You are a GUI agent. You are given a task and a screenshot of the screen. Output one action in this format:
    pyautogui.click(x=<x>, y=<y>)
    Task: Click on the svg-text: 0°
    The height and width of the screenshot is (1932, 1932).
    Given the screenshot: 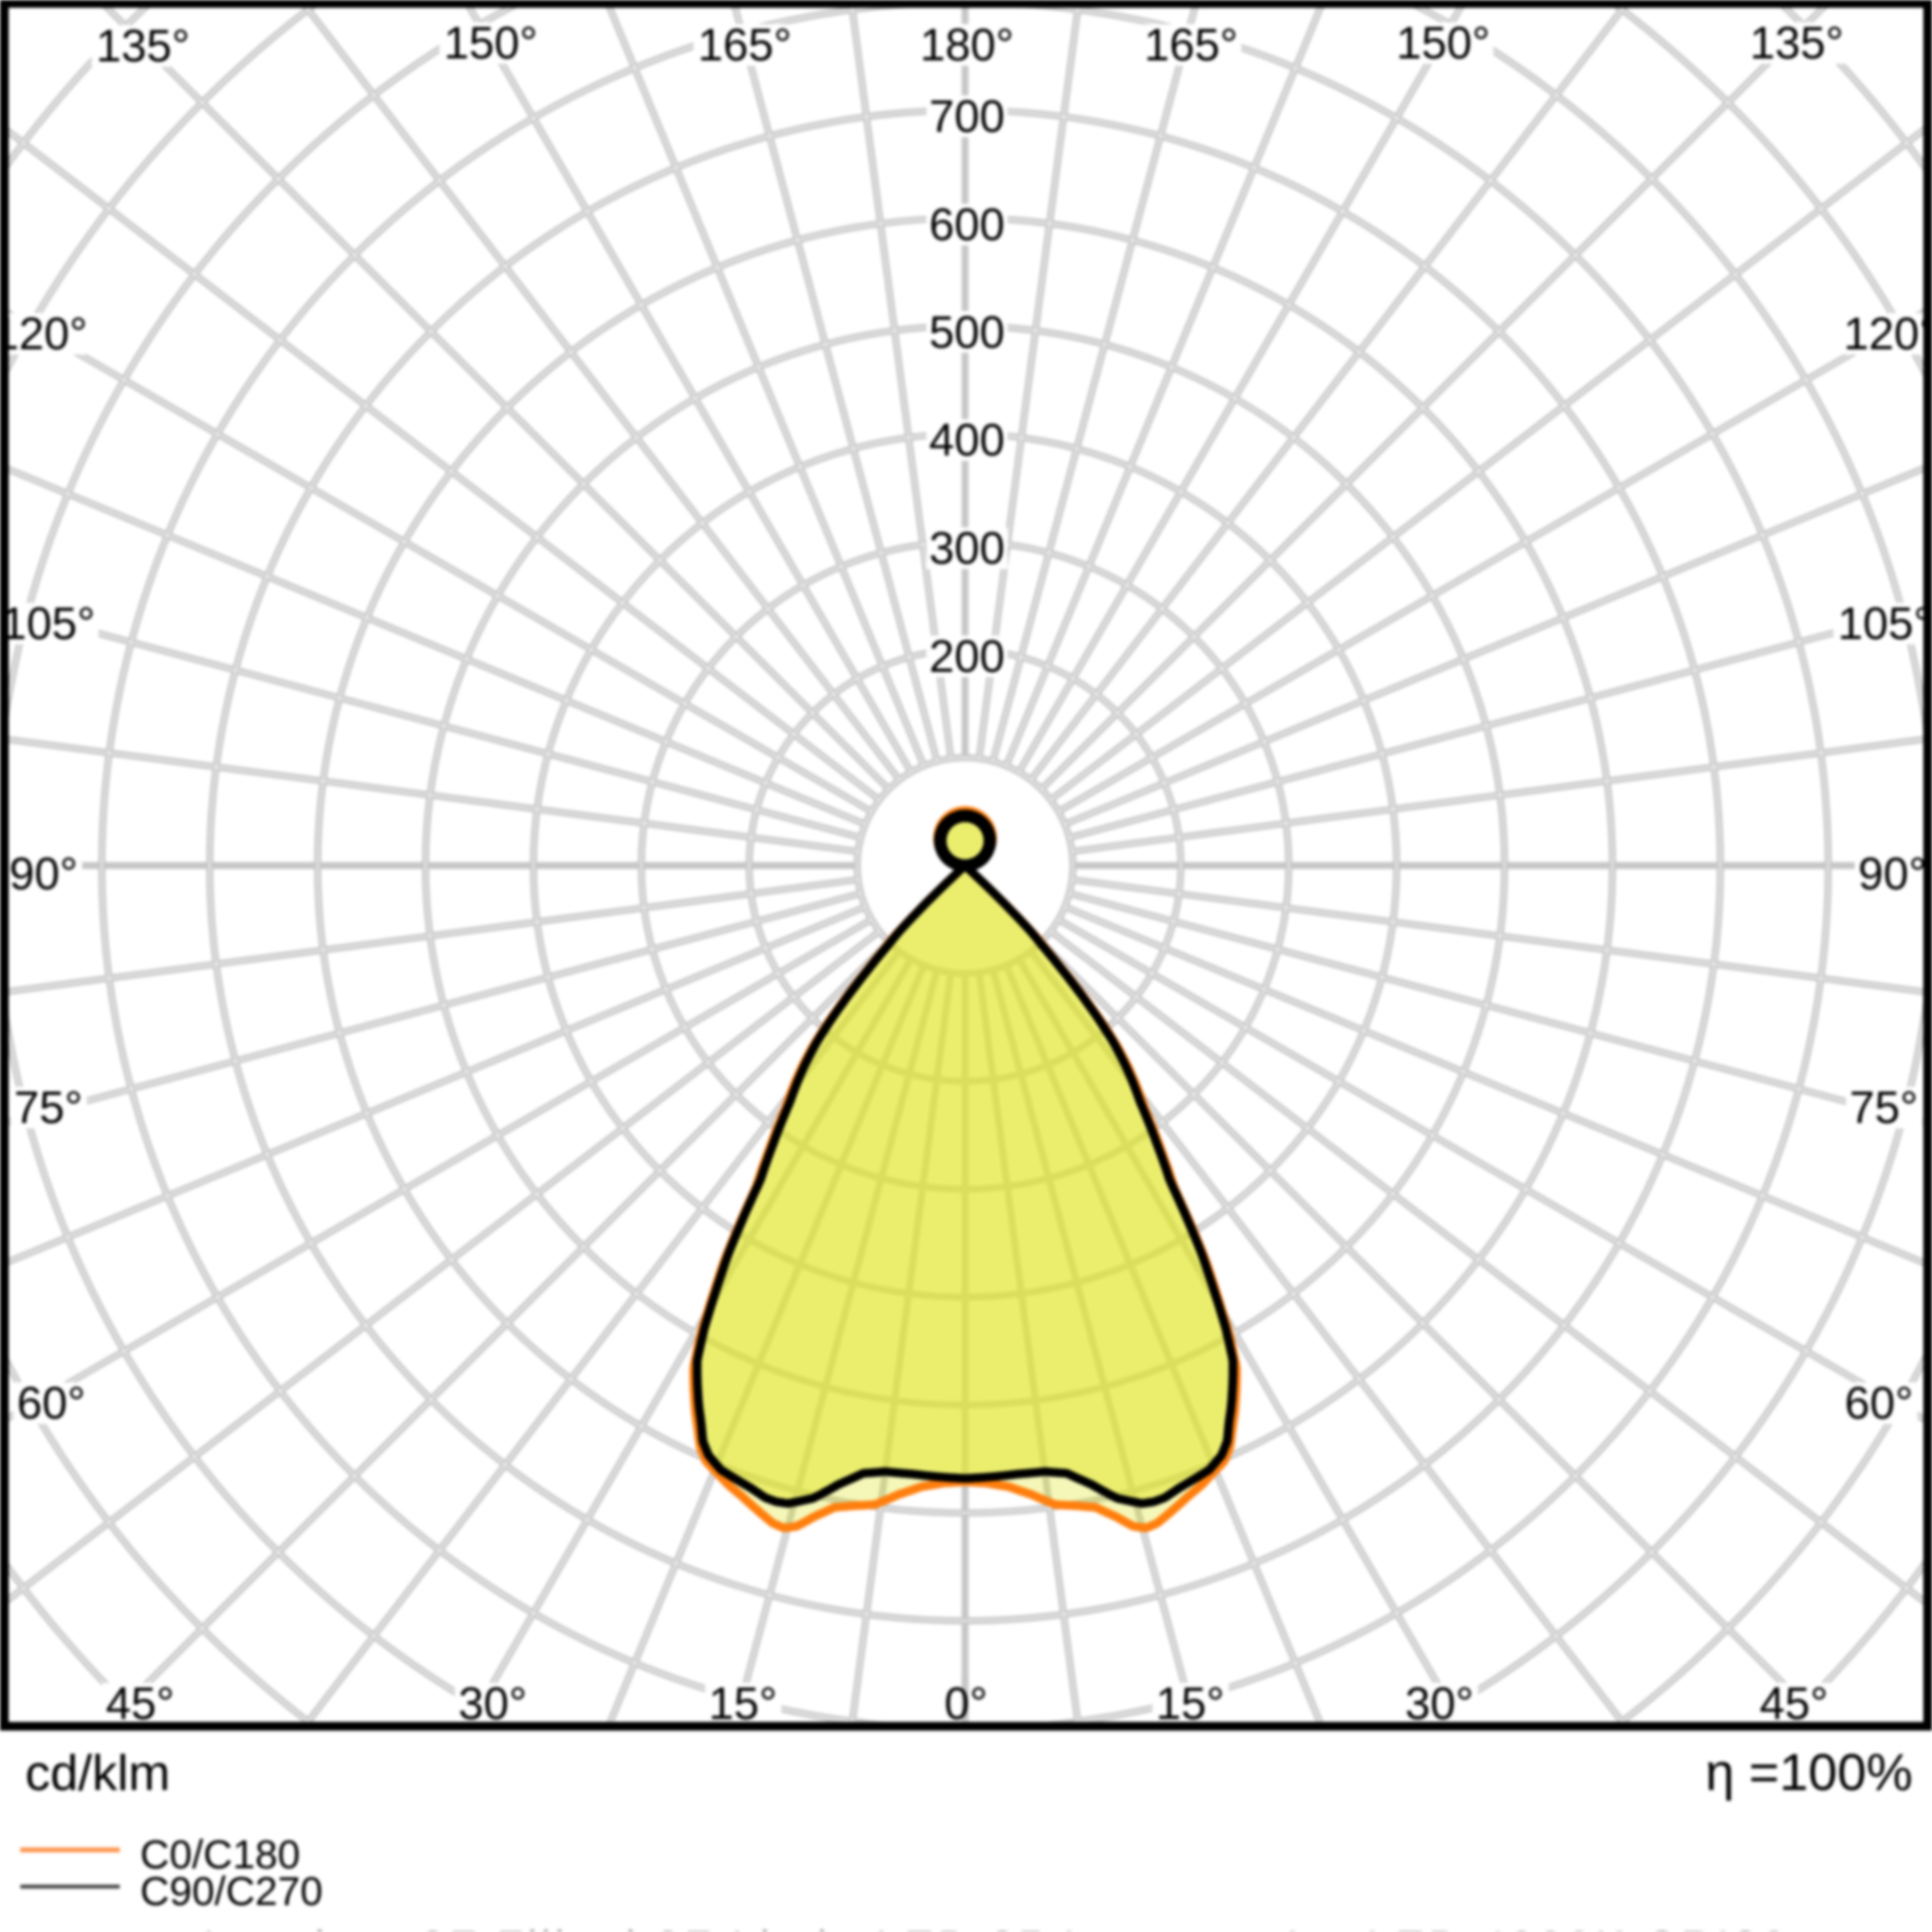 What is the action you would take?
    pyautogui.click(x=966, y=1703)
    